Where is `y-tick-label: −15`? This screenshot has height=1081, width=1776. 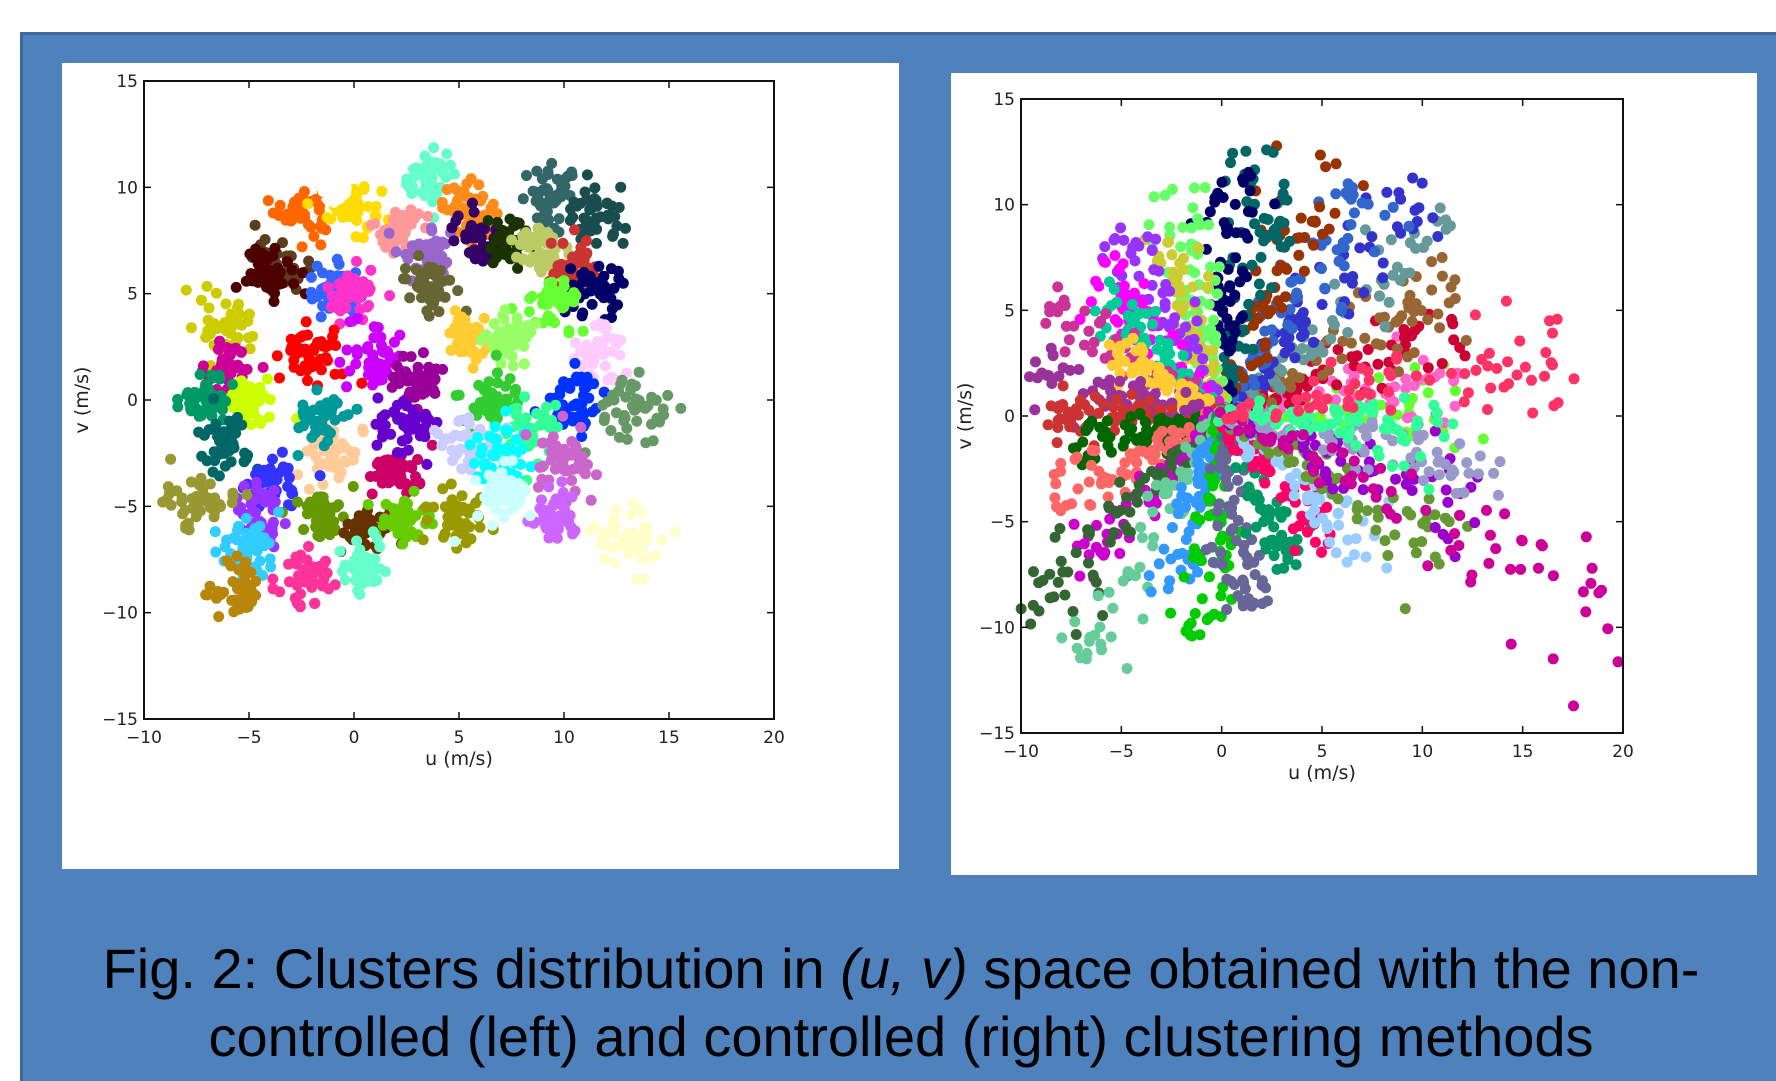
y-tick-label: −15 is located at coordinates (120, 720).